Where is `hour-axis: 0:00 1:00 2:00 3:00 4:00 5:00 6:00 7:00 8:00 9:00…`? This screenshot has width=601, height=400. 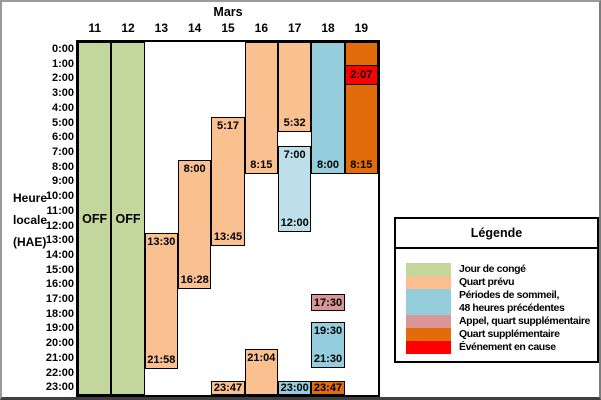 hour-axis: 0:00 1:00 2:00 3:00 4:00 5:00 6:00 7:00 8:00 9:00… is located at coordinates (47, 218).